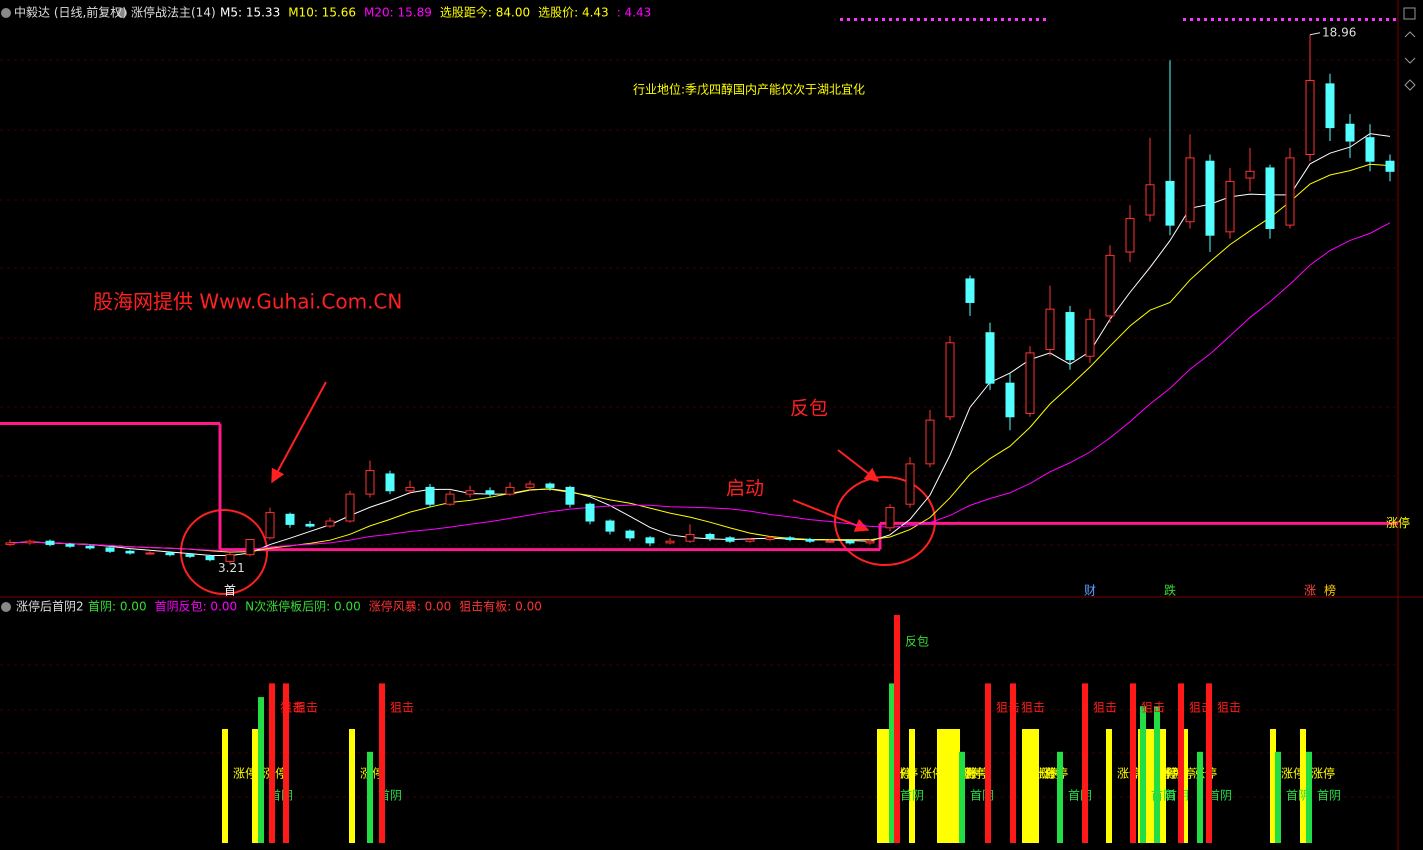 The image size is (1423, 850). Describe the element at coordinates (1409, 49) in the screenshot. I see `toolbar` at that location.